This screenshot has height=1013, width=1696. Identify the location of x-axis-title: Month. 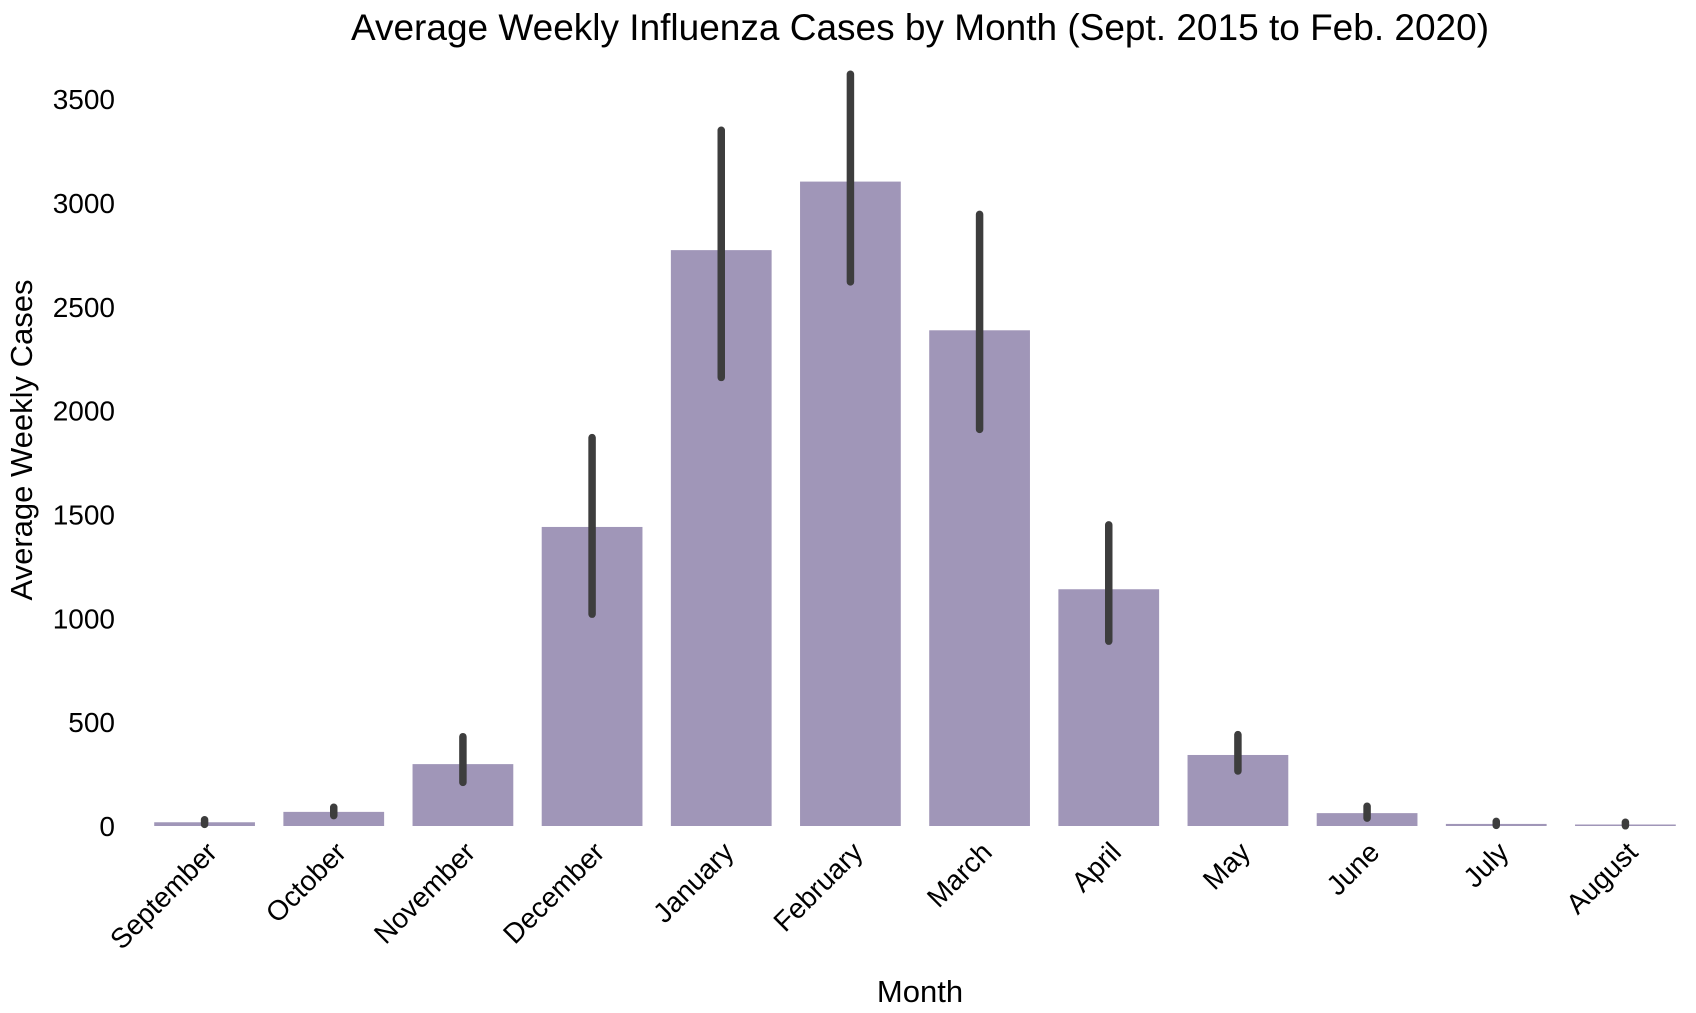
(920, 991).